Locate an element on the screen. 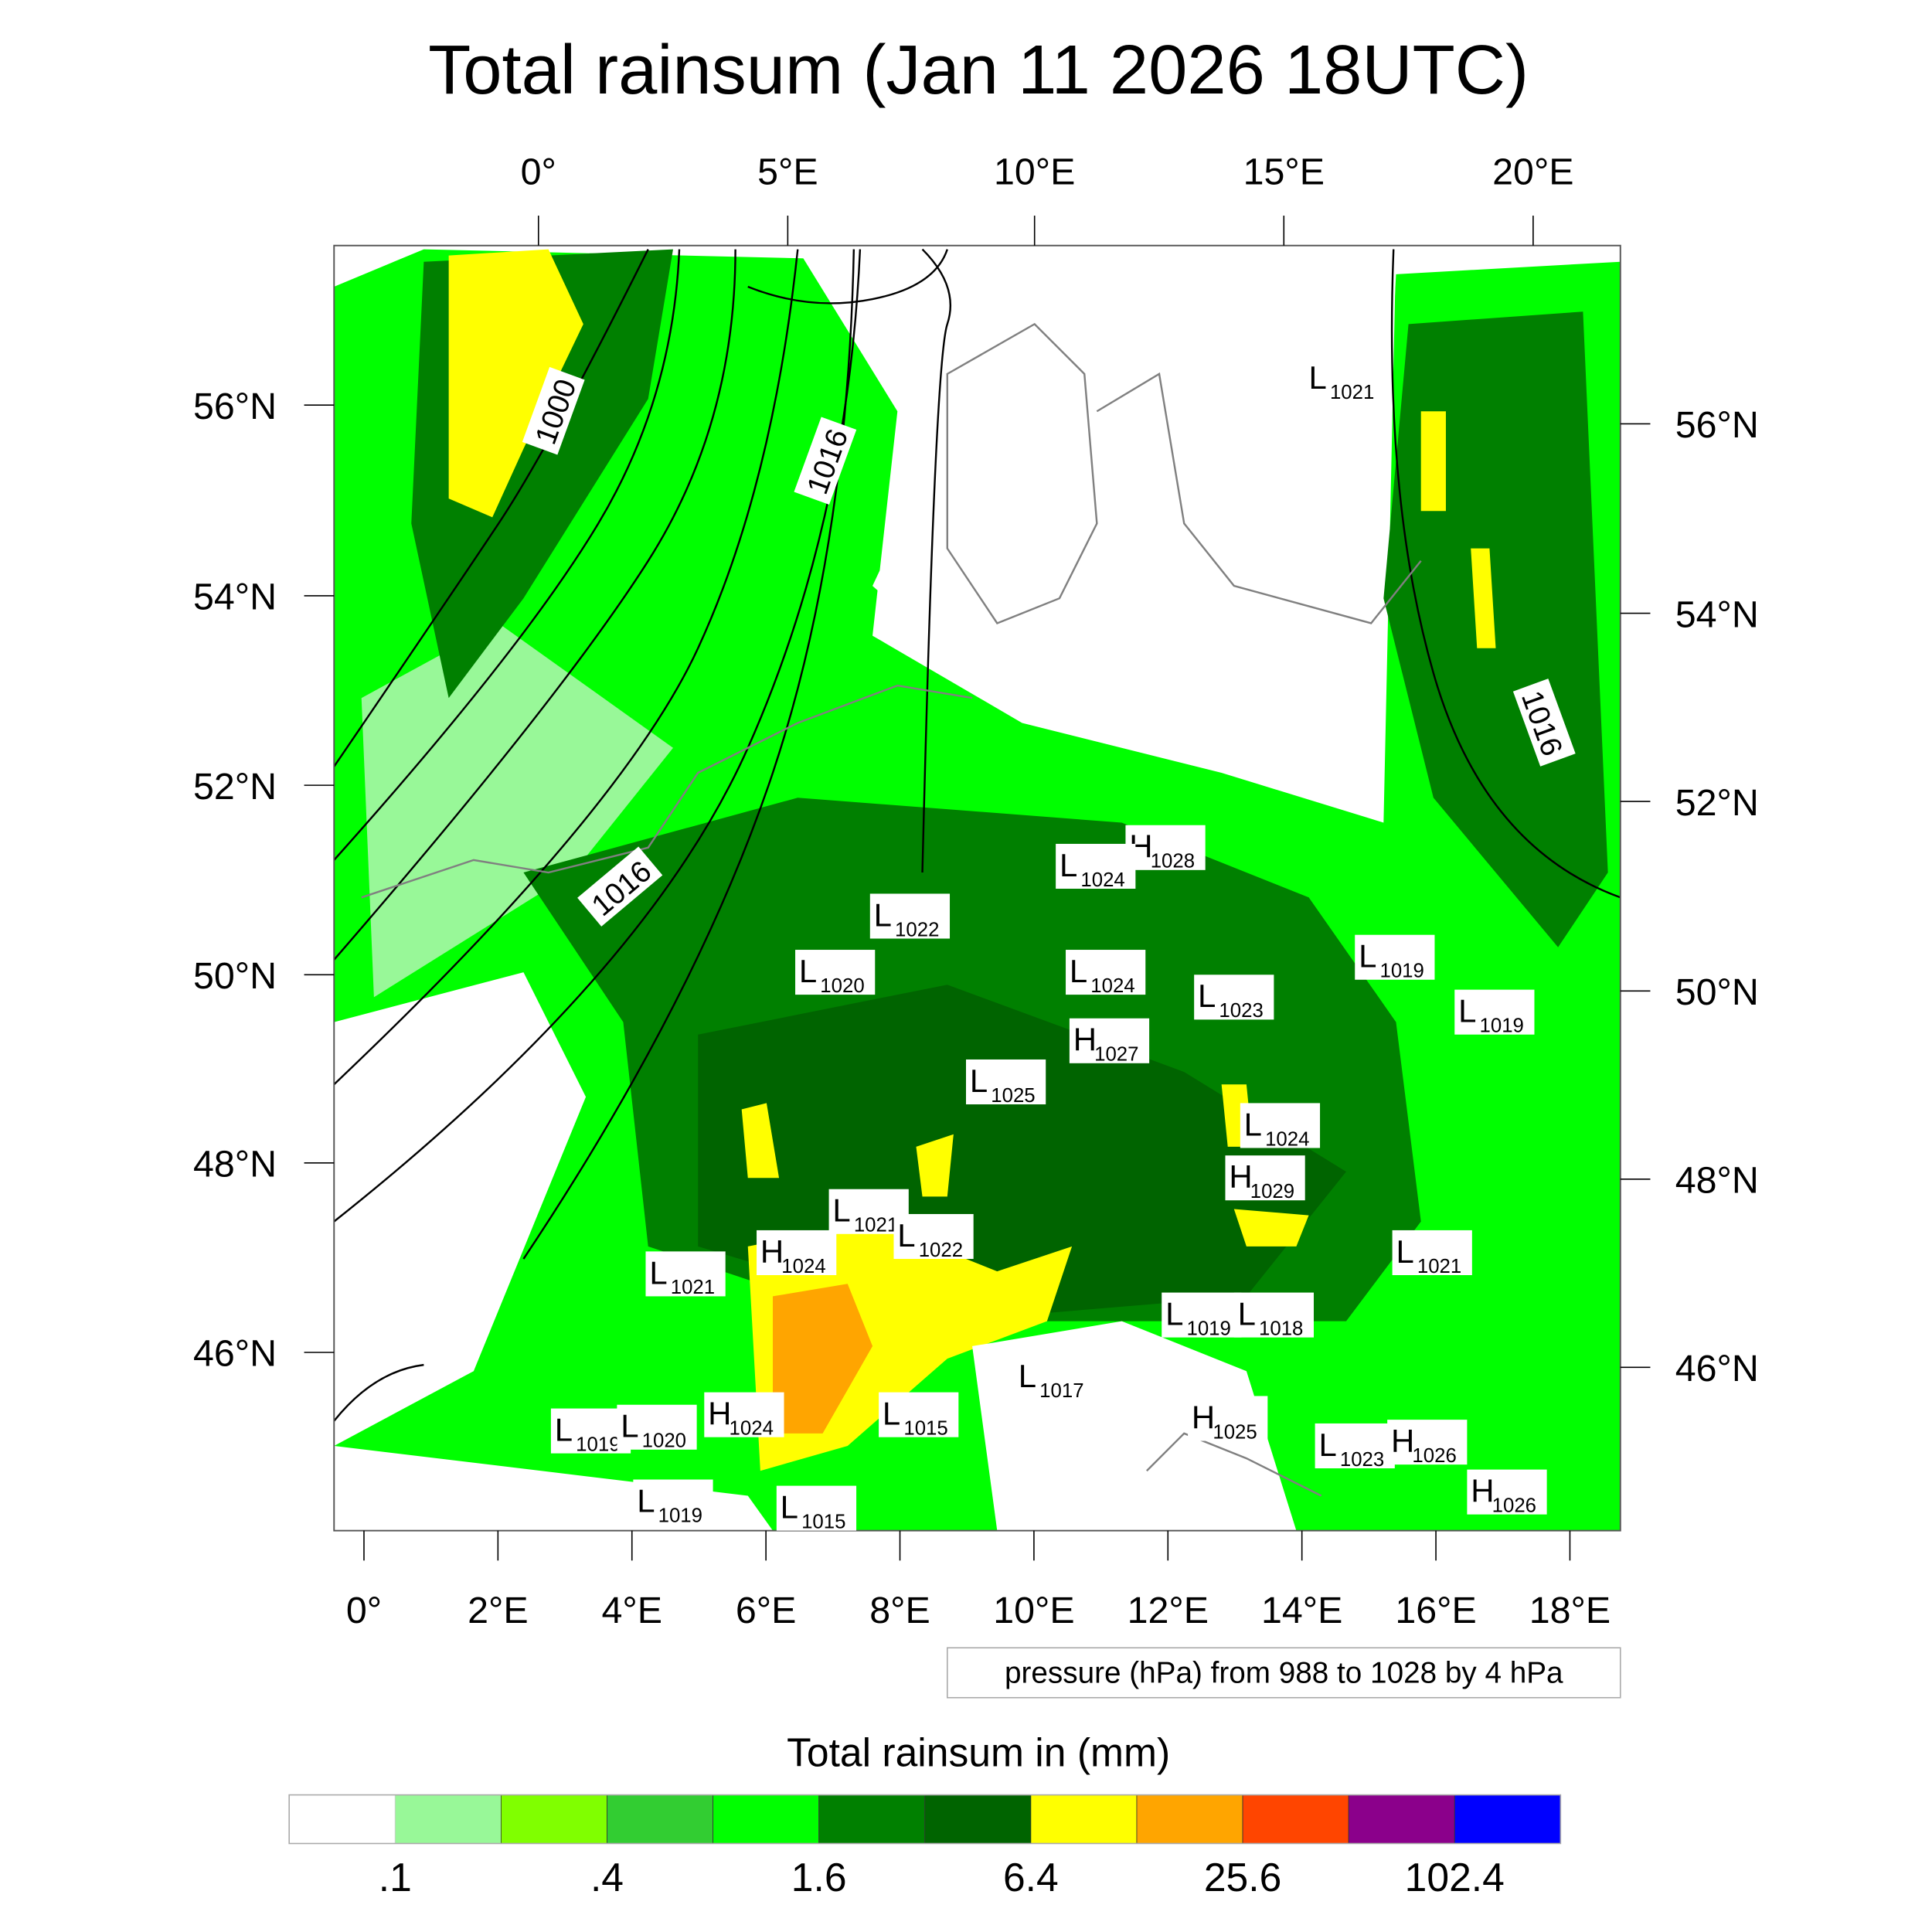 This screenshot has width=1932, height=1932. left-axis-tick-label: 56°N is located at coordinates (235, 407).